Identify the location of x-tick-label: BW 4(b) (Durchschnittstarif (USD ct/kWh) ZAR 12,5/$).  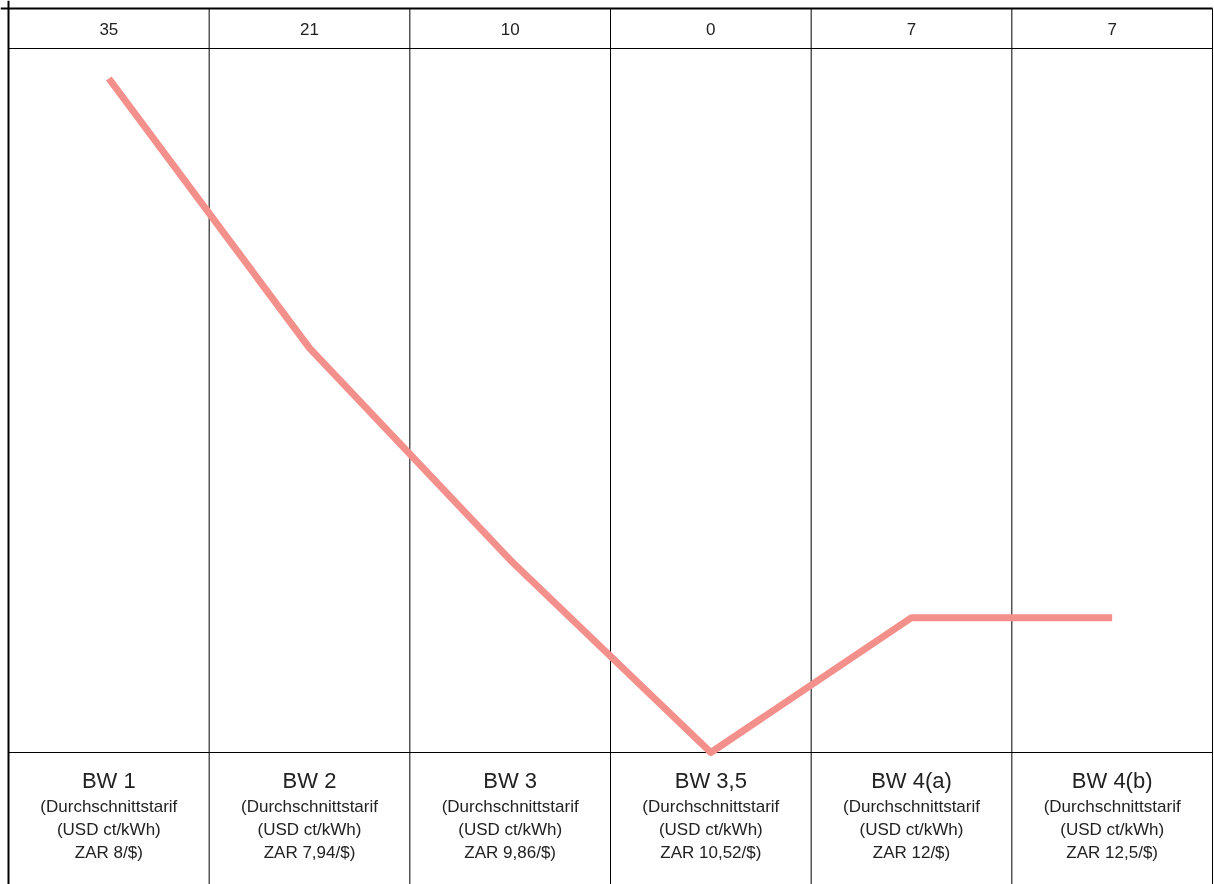
(1112, 815).